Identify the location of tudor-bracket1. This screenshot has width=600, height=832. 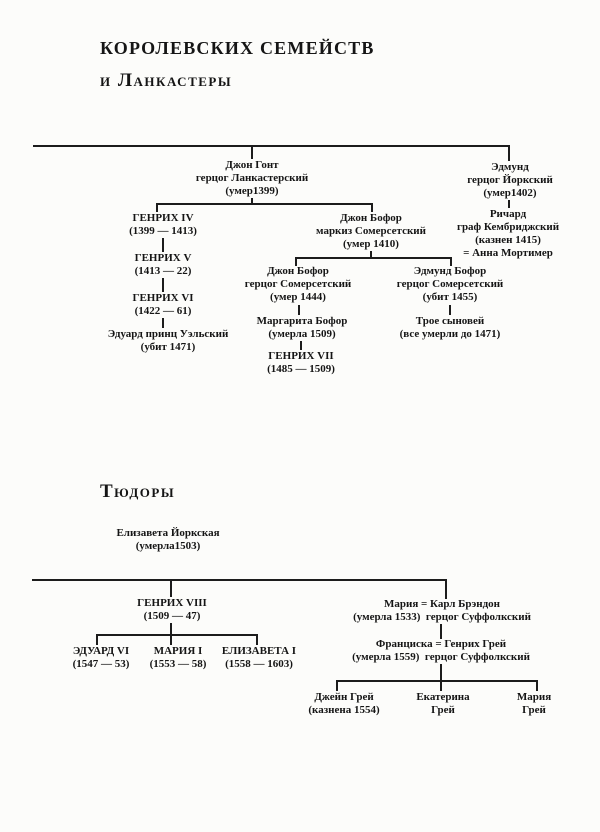
(177, 635).